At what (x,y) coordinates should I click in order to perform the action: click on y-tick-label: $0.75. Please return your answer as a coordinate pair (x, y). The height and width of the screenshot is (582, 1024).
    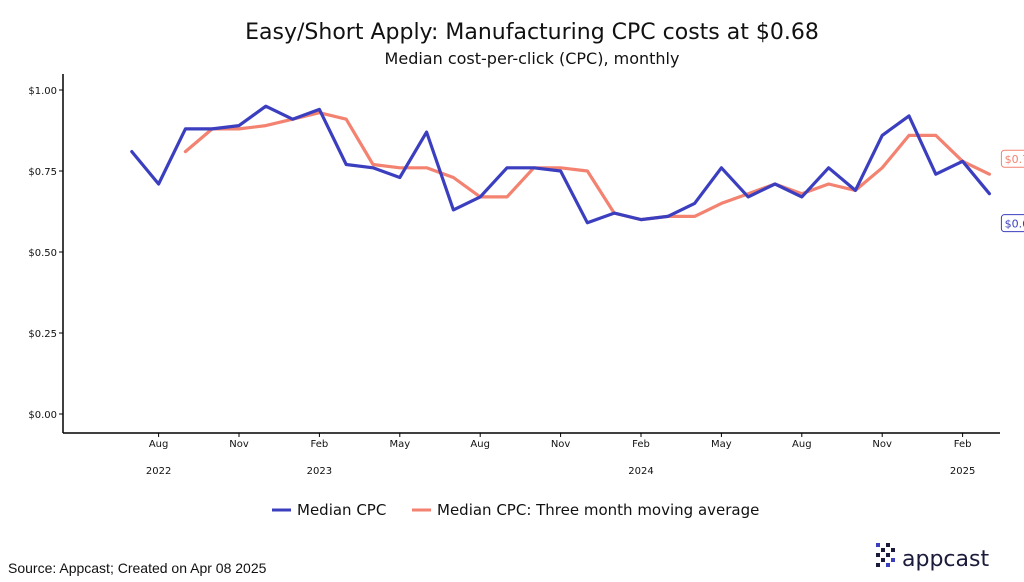
    Looking at the image, I should click on (42, 172).